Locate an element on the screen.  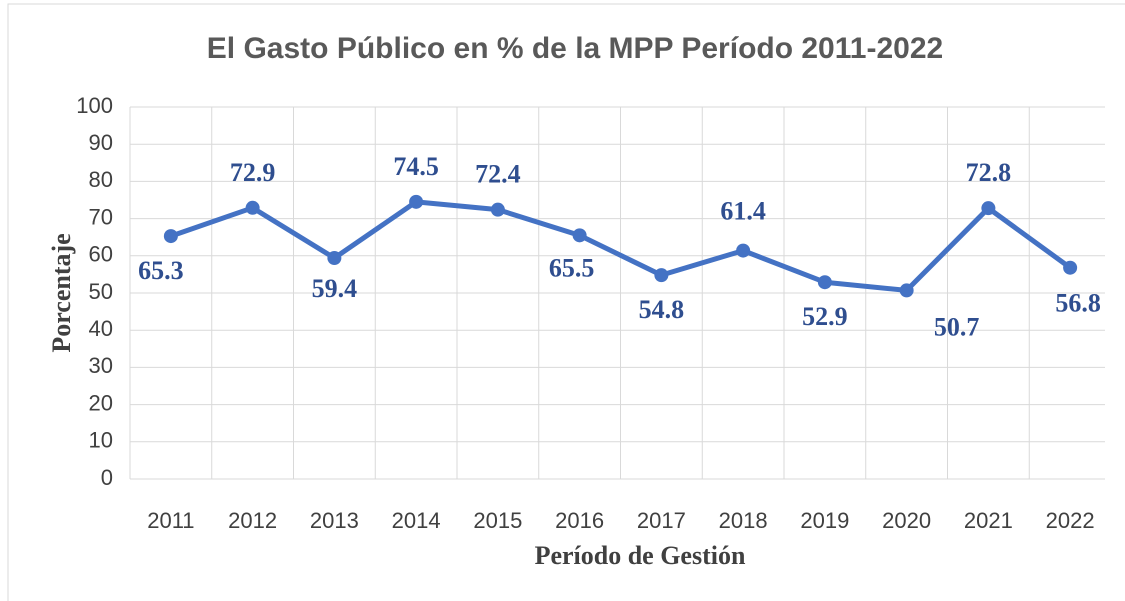
y-tick-label: 90 is located at coordinates (101, 142).